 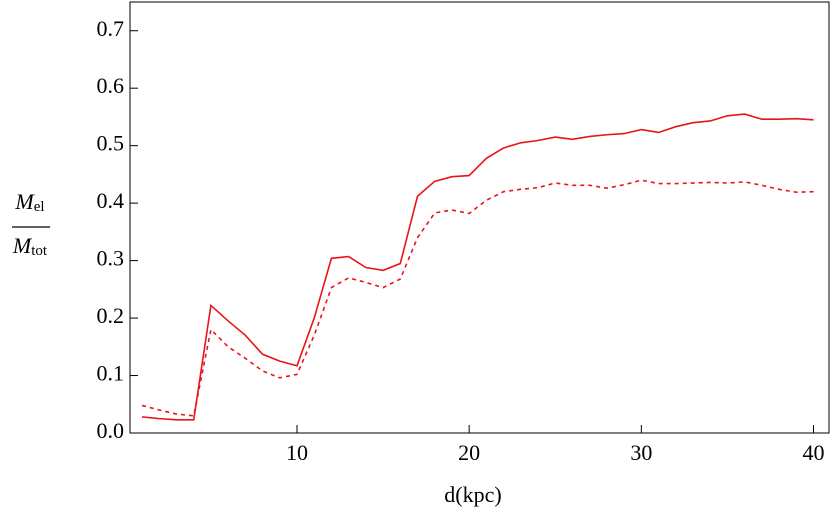 What do you see at coordinates (472, 494) in the screenshot?
I see `x-axis-label: d(kpc)` at bounding box center [472, 494].